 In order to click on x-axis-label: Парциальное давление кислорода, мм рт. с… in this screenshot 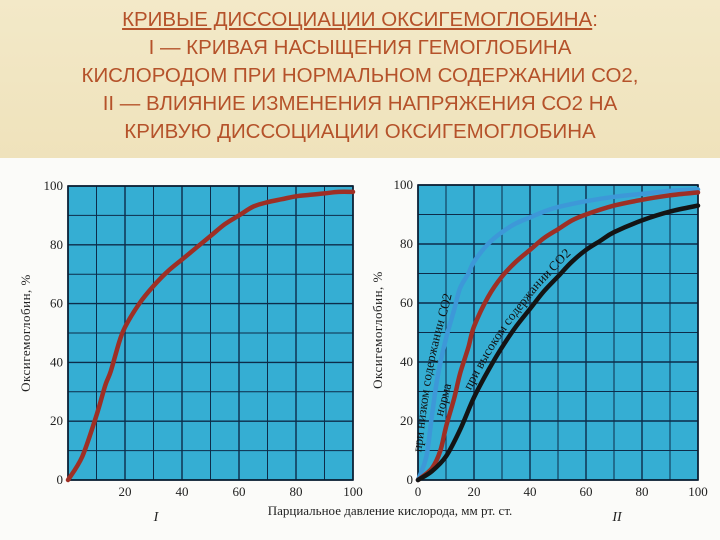, I will do `click(390, 510)`.